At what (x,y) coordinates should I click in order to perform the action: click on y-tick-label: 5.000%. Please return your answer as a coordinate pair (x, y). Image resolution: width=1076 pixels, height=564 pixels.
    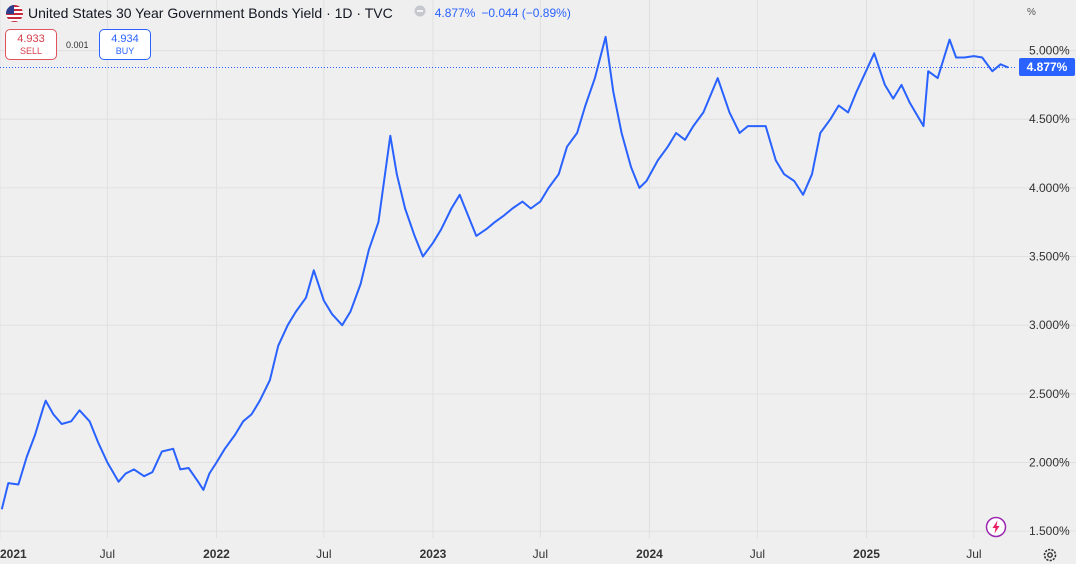
    Looking at the image, I should click on (1049, 51).